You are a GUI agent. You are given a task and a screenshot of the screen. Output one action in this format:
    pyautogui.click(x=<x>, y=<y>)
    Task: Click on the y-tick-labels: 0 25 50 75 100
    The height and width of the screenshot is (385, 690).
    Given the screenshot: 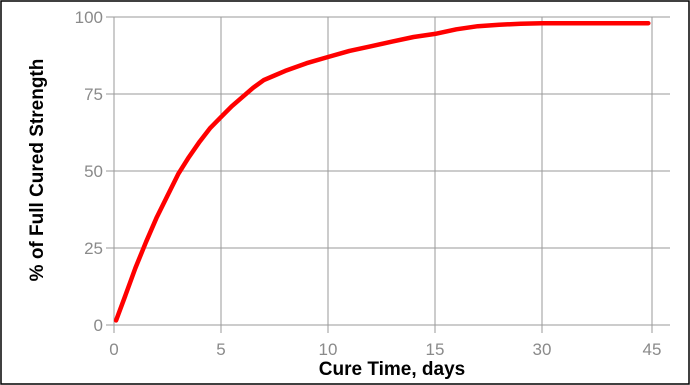 What is the action you would take?
    pyautogui.click(x=89, y=171)
    